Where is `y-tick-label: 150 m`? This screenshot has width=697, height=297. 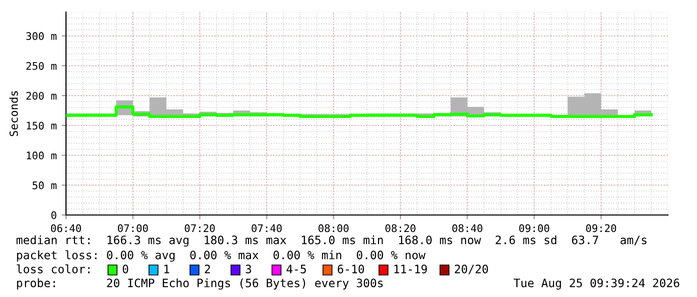 y-tick-label: 150 m is located at coordinates (41, 126).